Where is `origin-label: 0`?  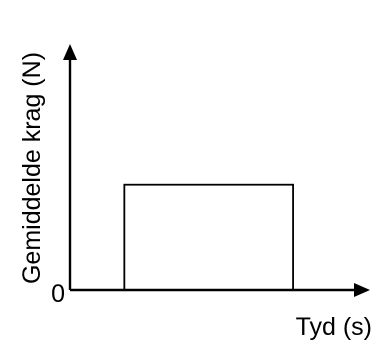 origin-label: 0 is located at coordinates (58, 294).